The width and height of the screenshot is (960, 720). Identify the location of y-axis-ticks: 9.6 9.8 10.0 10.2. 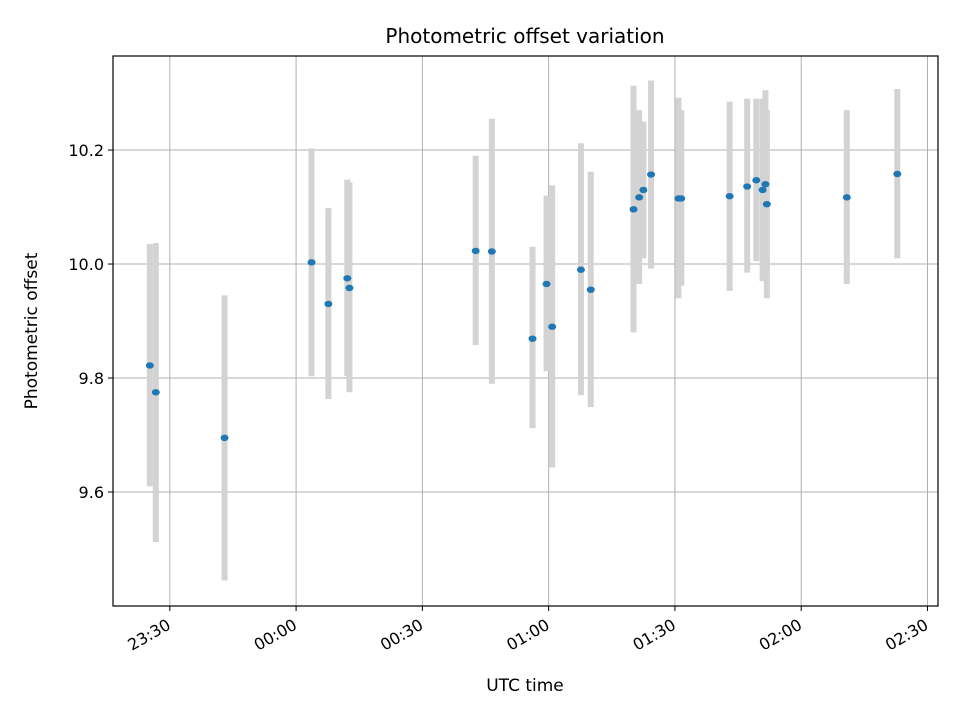
(90, 321).